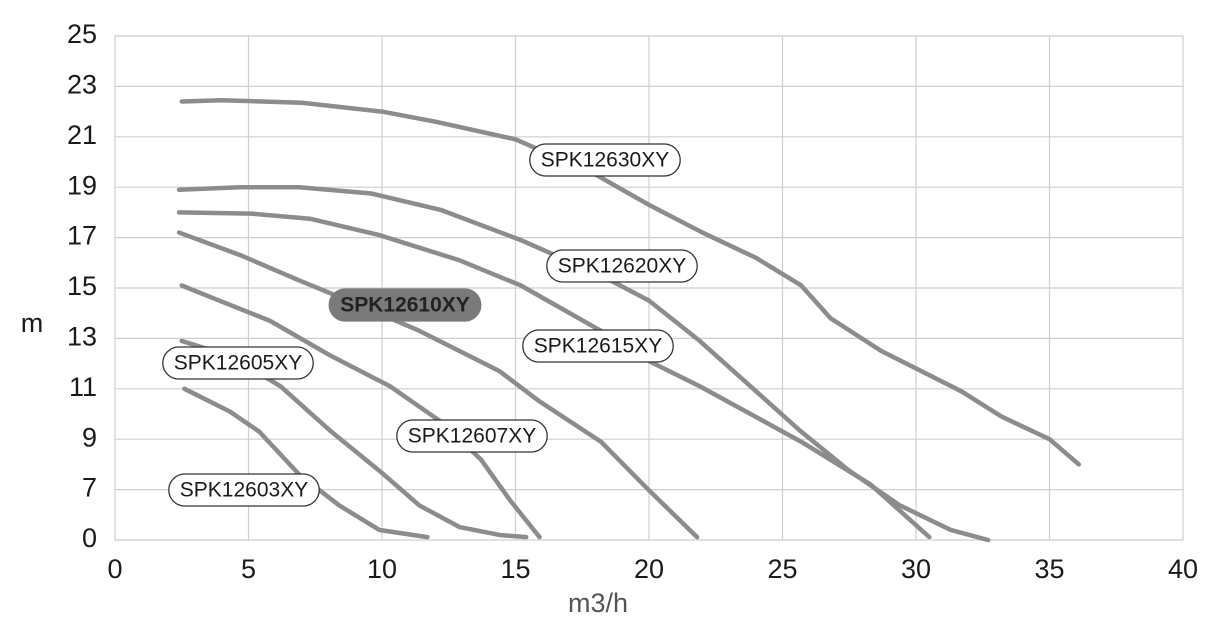  I want to click on curve-label: SPK12605XY, so click(238, 363).